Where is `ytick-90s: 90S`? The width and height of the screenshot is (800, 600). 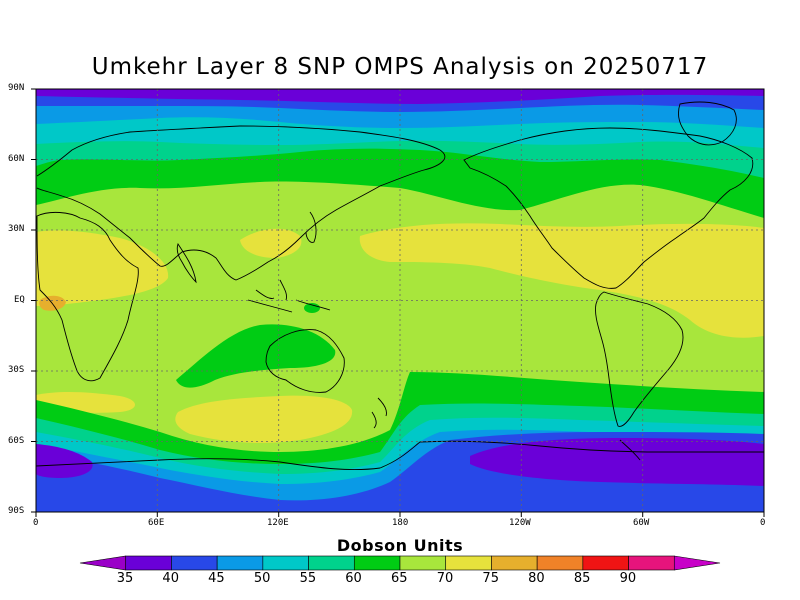
ytick-90s: 90S is located at coordinates (16, 511).